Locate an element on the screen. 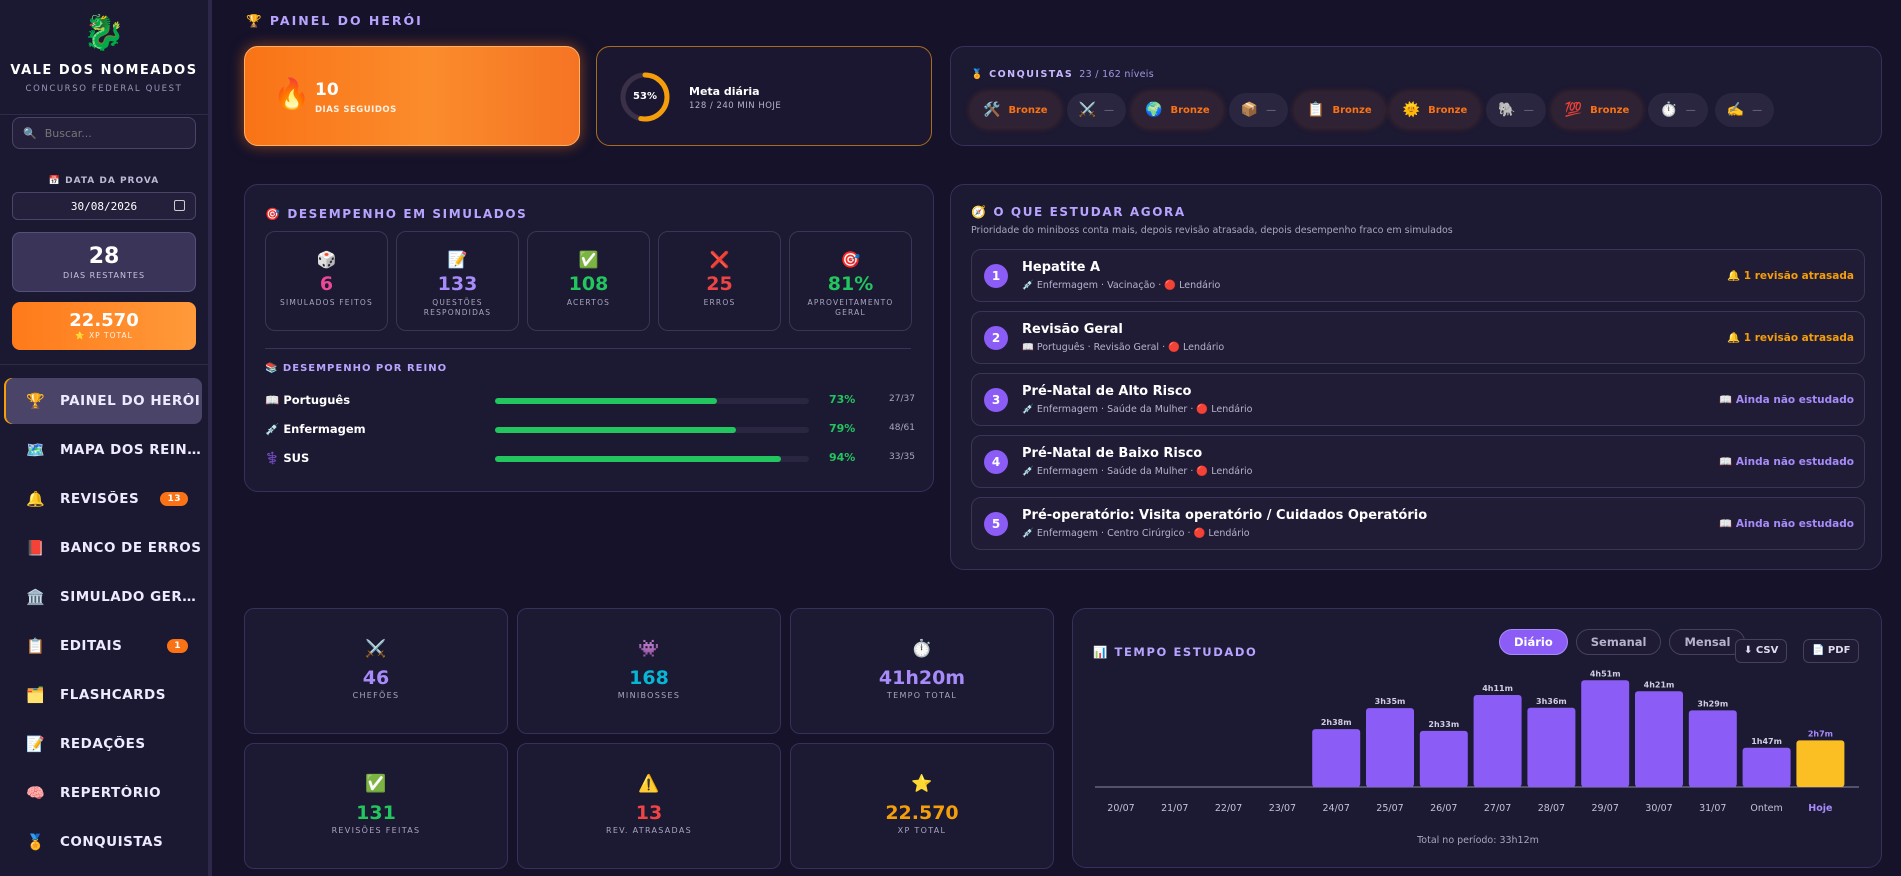 The height and width of the screenshot is (876, 1901). badge-icon: 🌍 is located at coordinates (1154, 110).